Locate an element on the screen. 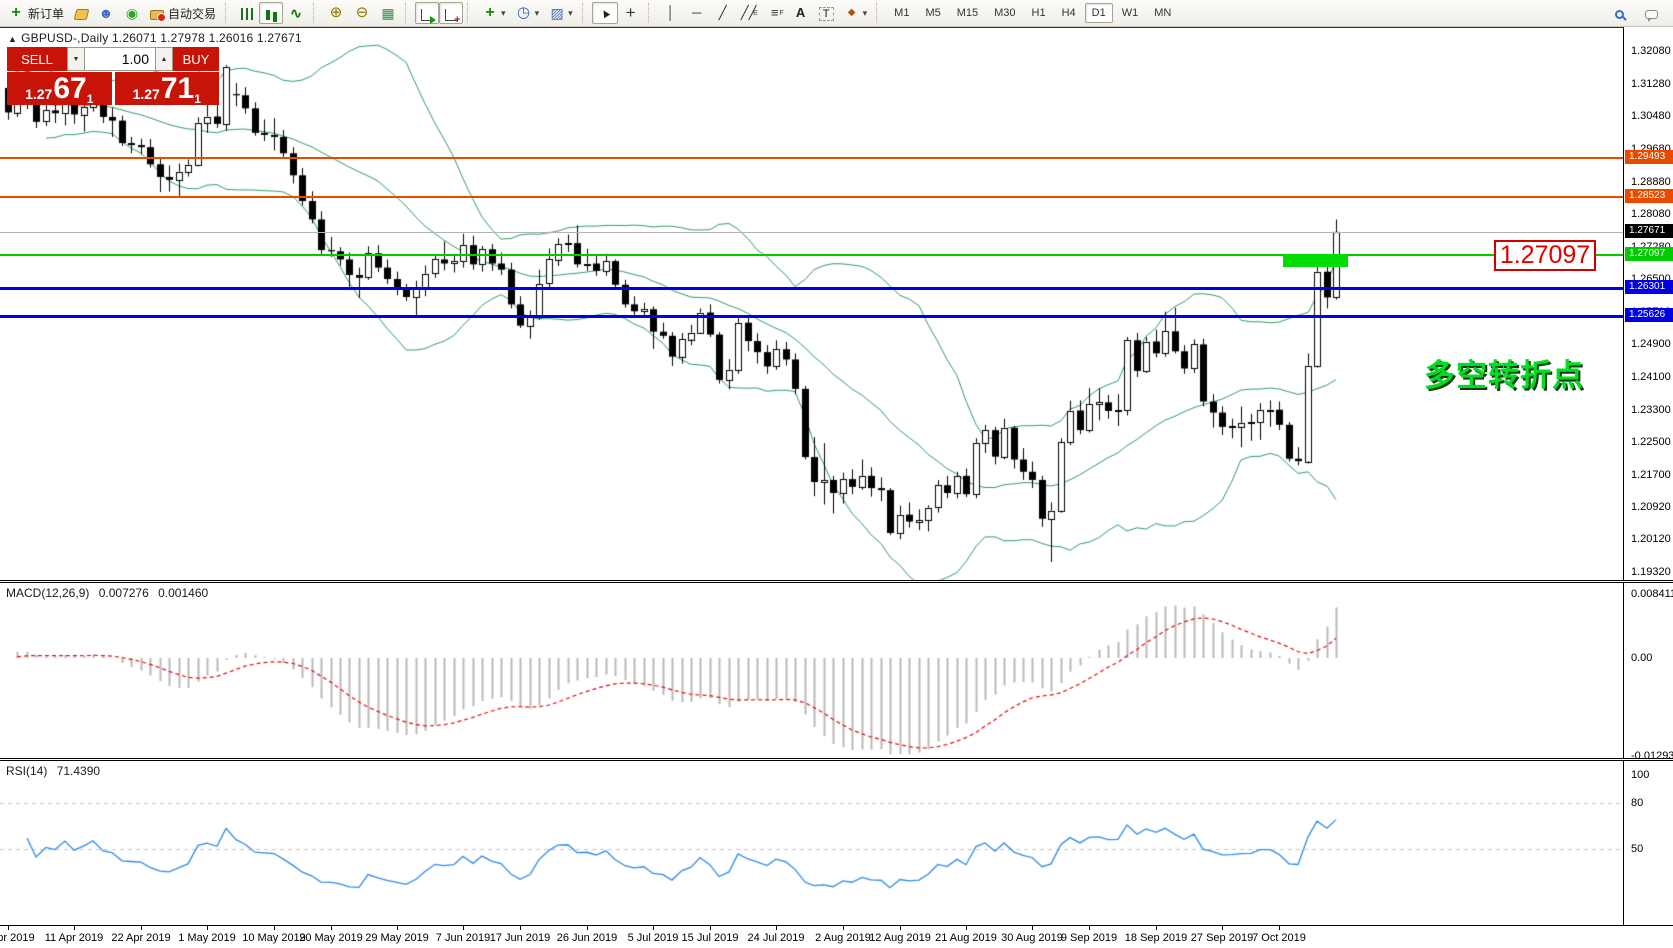 This screenshot has height=948, width=1673. buy-price-figure: 1.27 is located at coordinates (146, 94).